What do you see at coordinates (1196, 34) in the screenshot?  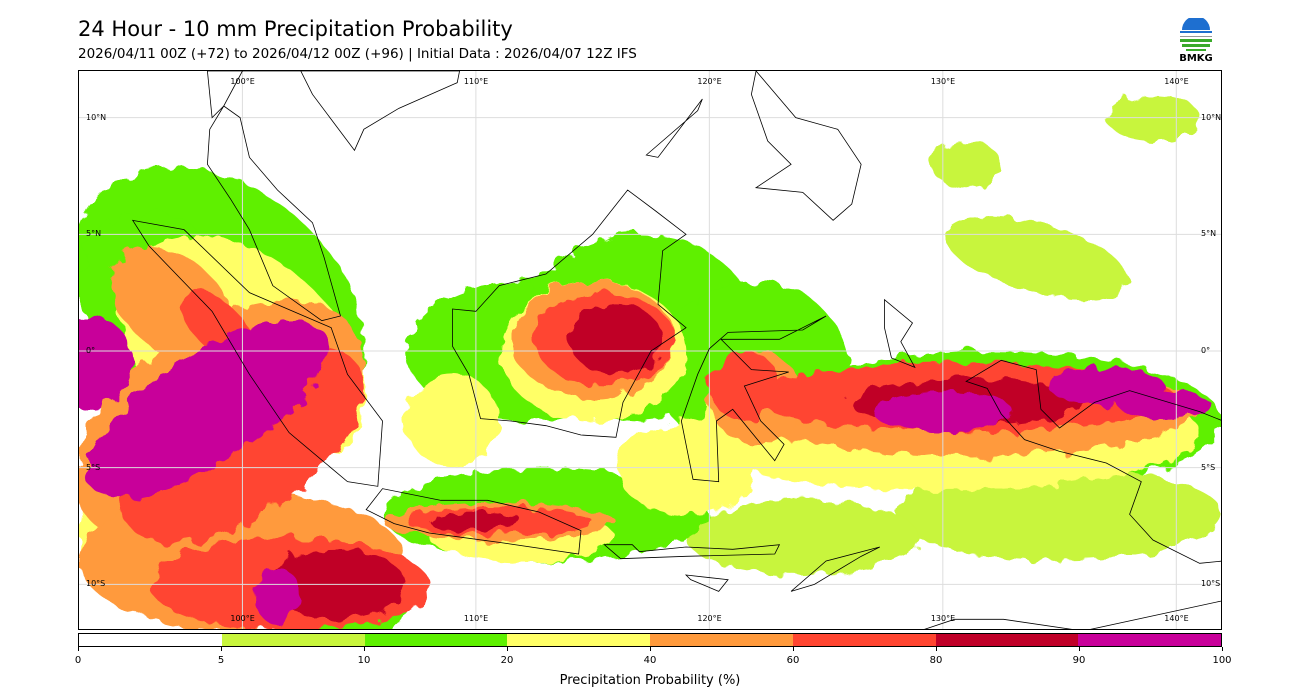 I see `bmkg-logo` at bounding box center [1196, 34].